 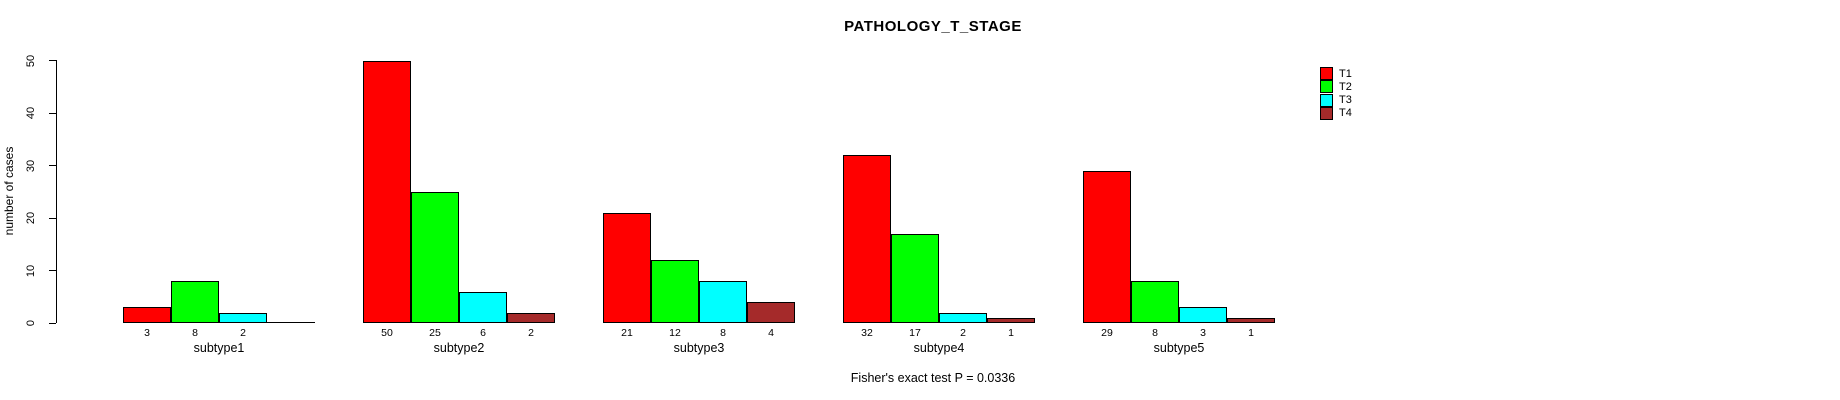 What do you see at coordinates (1179, 348) in the screenshot?
I see `x-category-label-subtype5: subtype5` at bounding box center [1179, 348].